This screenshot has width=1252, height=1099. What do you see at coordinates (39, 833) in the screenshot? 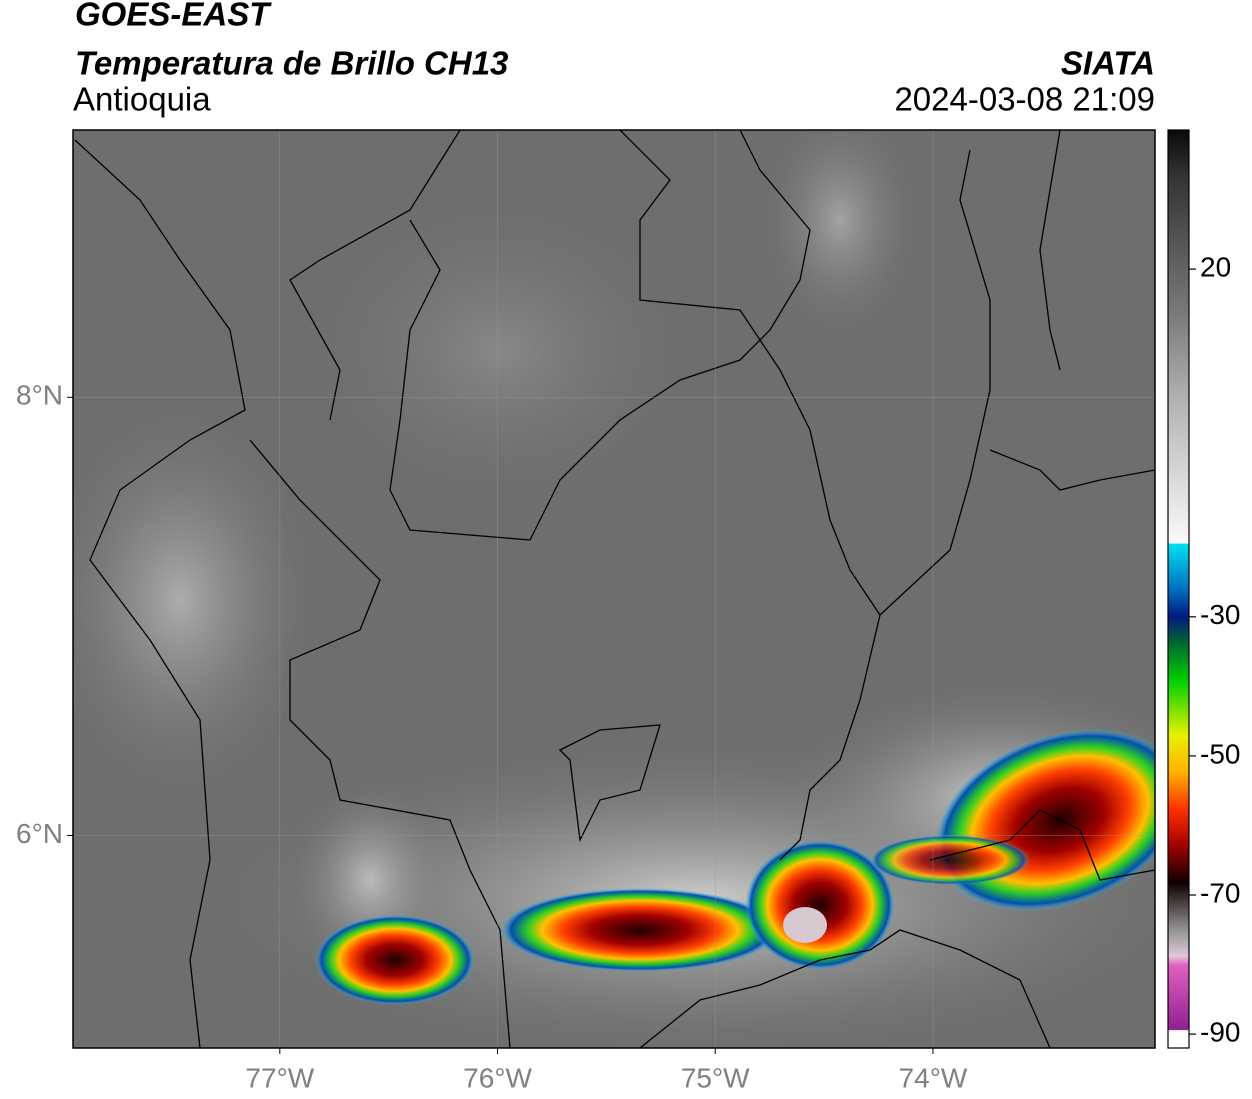
I see `y-tick-label: 6°N` at bounding box center [39, 833].